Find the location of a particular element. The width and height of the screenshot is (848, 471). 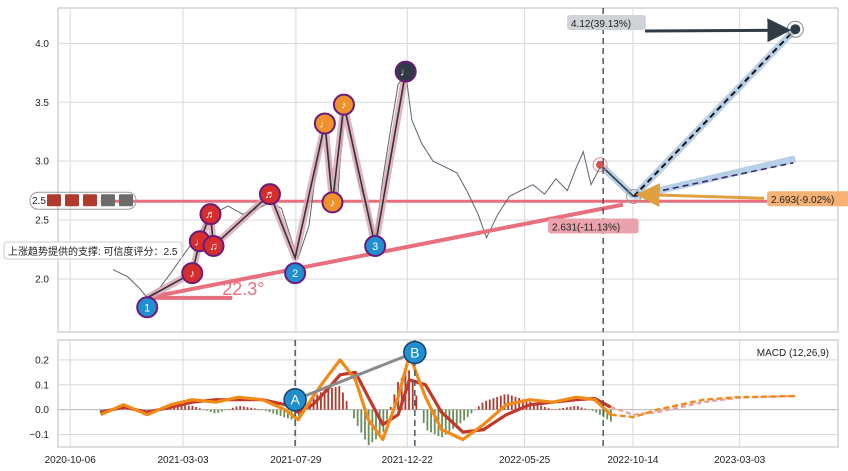

price-y-tick-label: 3.5 is located at coordinates (42, 103).